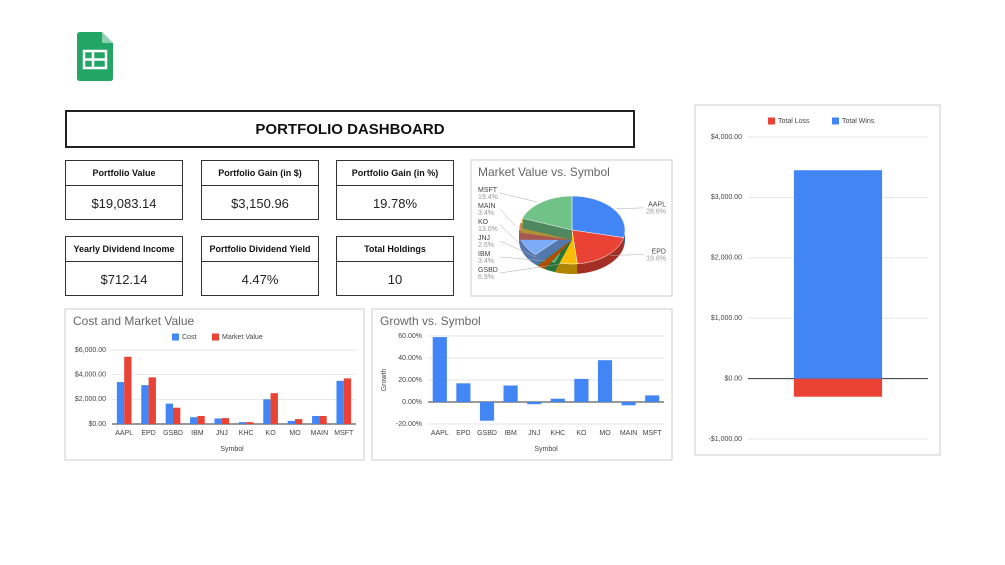  Describe the element at coordinates (410, 336) in the screenshot. I see `y-tick-label: 60.00%` at that location.